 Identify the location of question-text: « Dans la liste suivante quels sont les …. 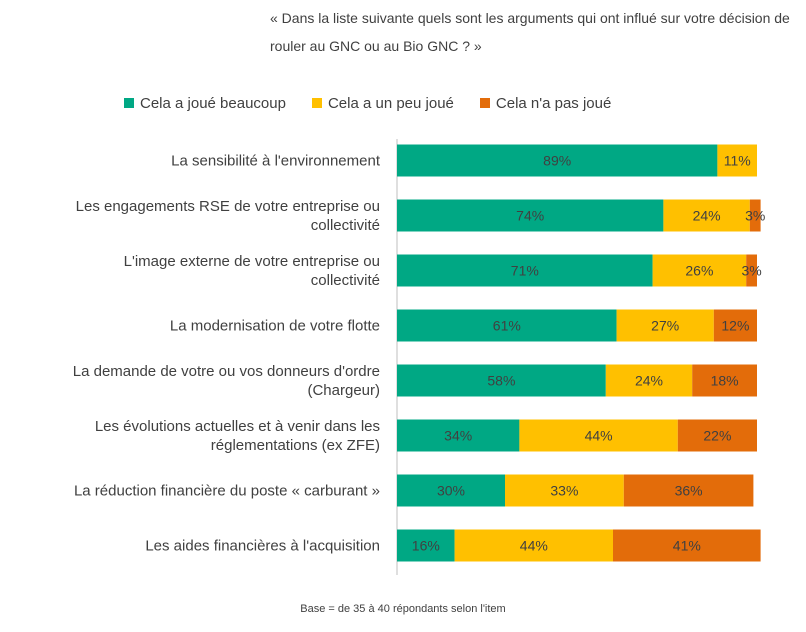
(530, 32).